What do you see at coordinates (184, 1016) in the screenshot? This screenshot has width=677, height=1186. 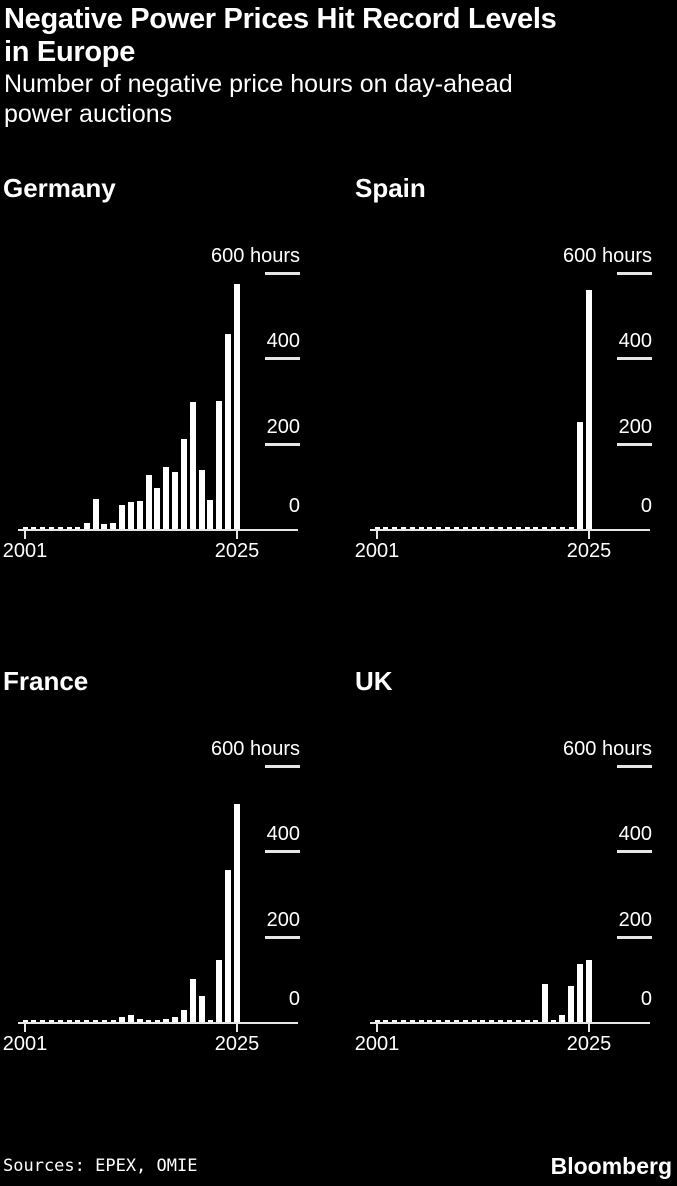 I see `bar-france-2019` at bounding box center [184, 1016].